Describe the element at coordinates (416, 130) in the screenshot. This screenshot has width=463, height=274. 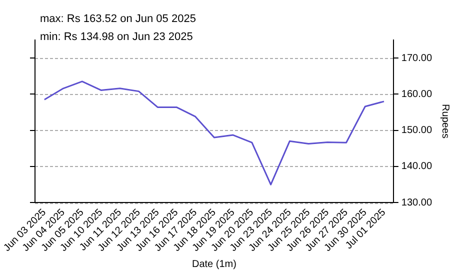
I see `y-tick-label: 150.00` at that location.